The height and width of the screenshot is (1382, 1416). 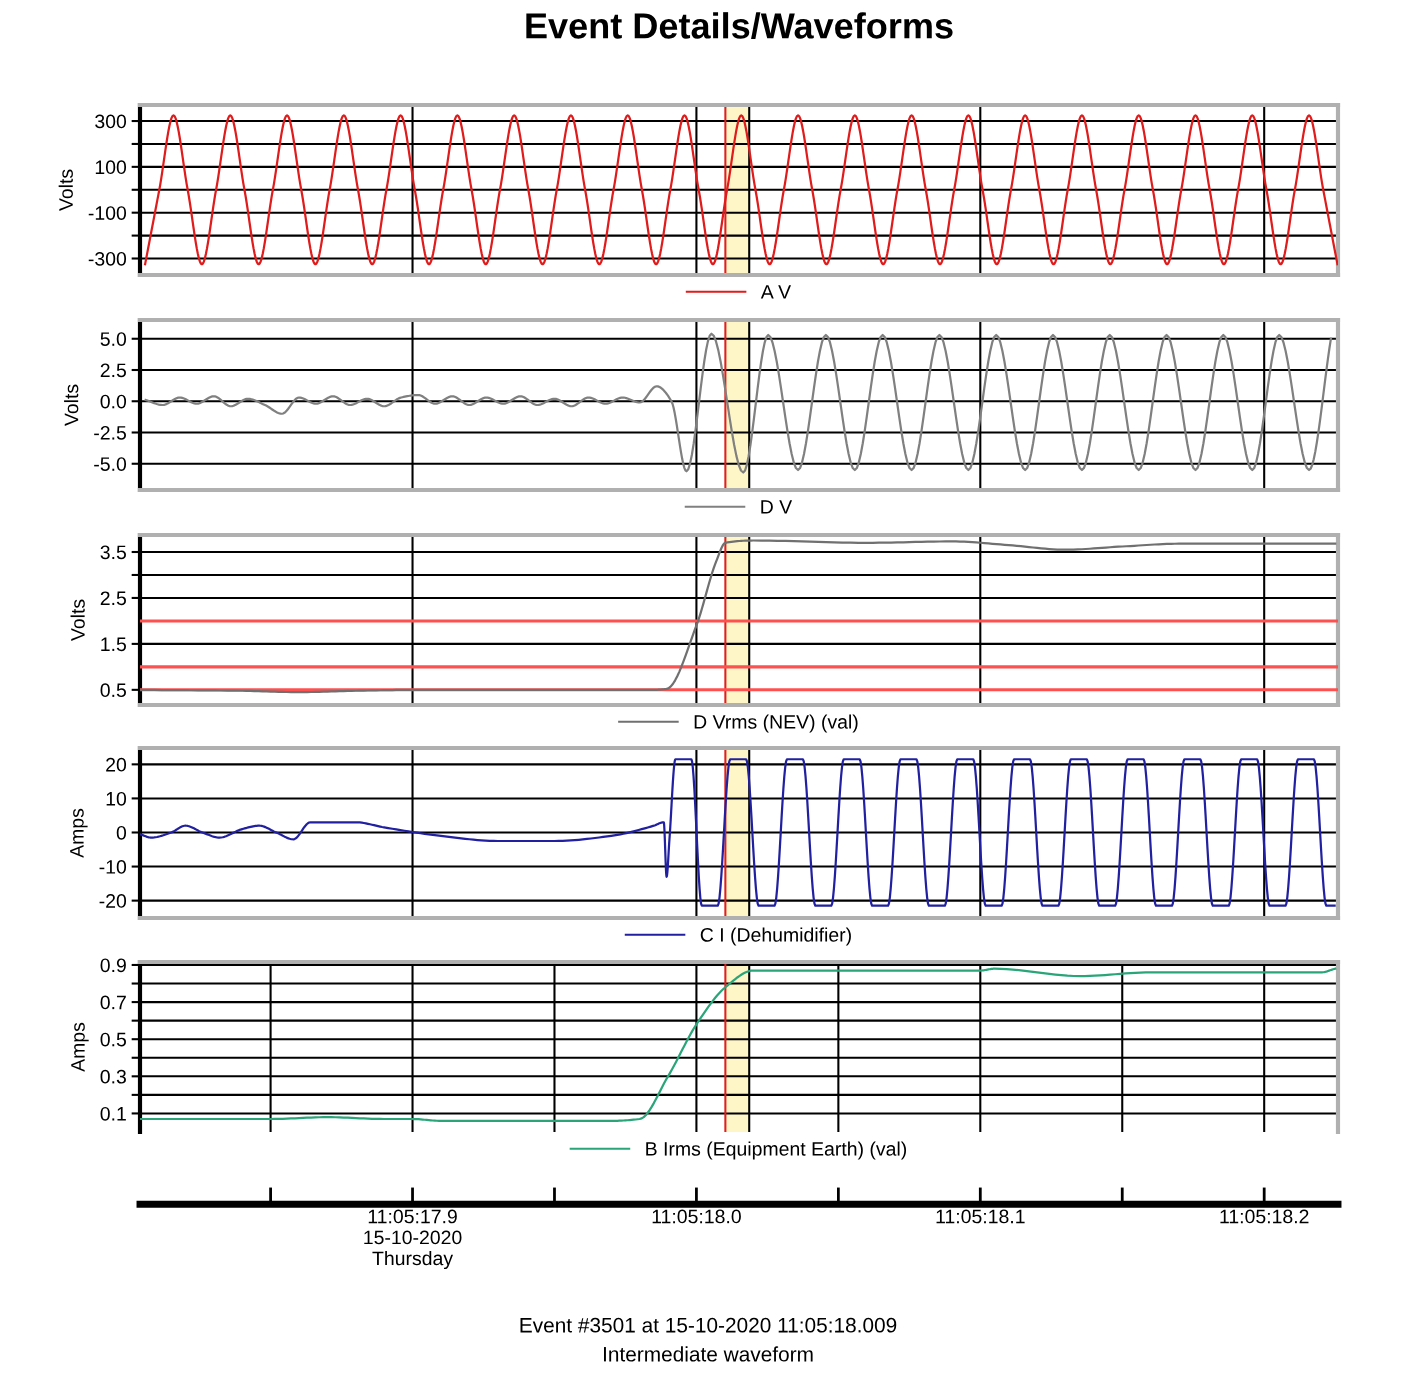 What do you see at coordinates (116, 764) in the screenshot?
I see `y-tick-label: 20` at bounding box center [116, 764].